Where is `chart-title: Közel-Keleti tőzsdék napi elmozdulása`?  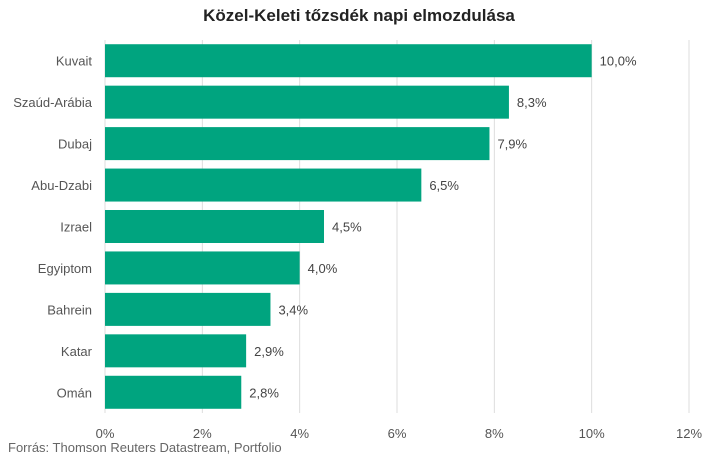
chart-title: Közel-Keleti tőzsdék napi elmozdulása is located at coordinates (359, 15).